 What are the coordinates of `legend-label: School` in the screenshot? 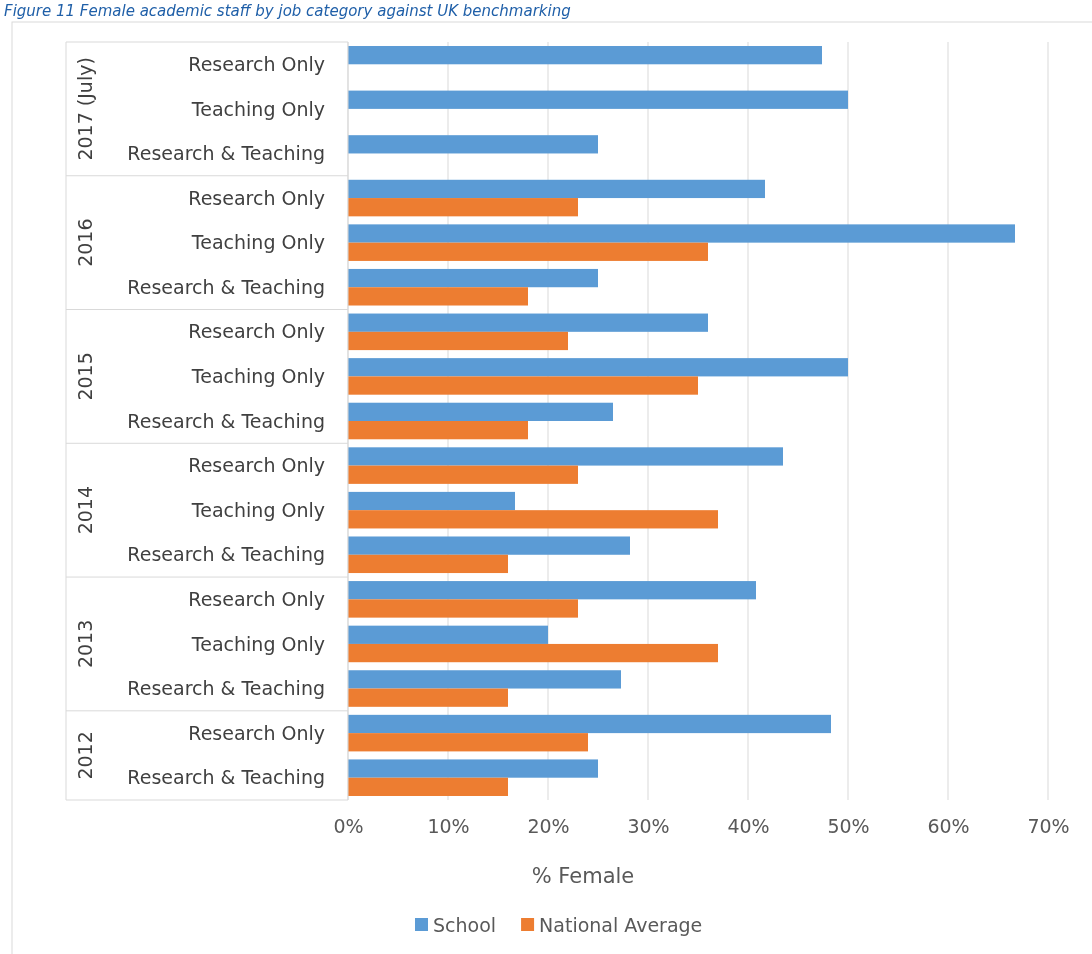 It's located at (465, 924).